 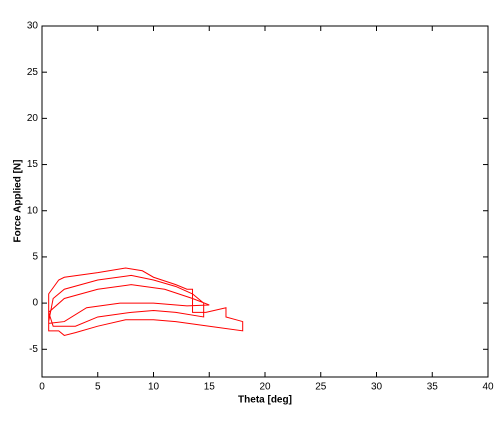 What do you see at coordinates (265, 387) in the screenshot?
I see `x-tick-label: 20` at bounding box center [265, 387].